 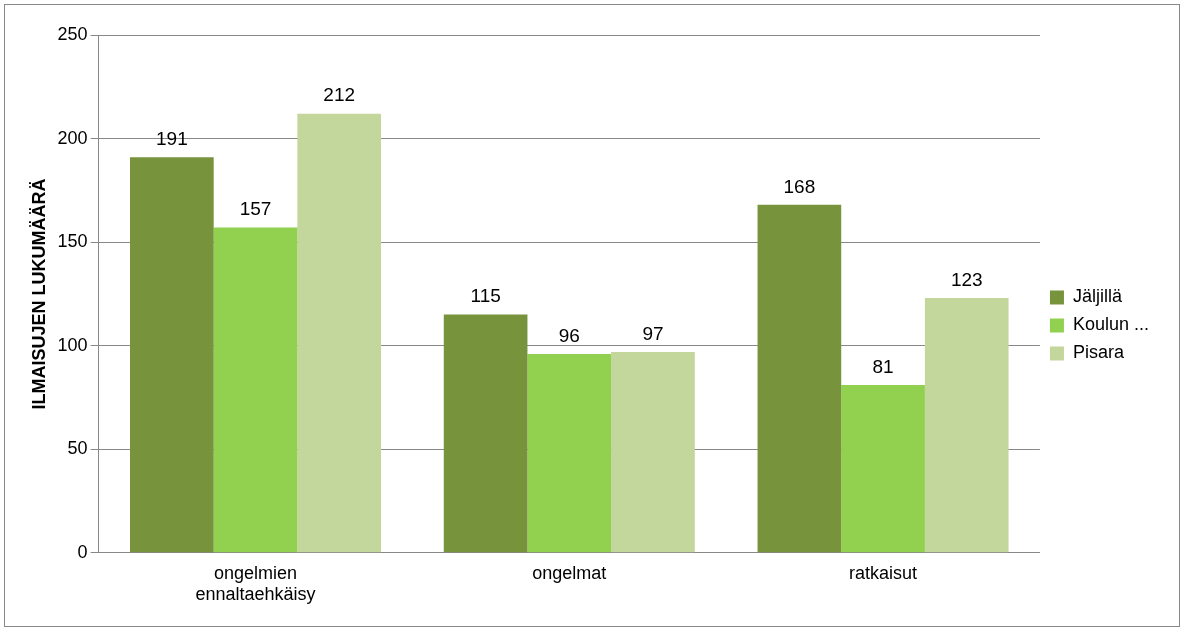 What do you see at coordinates (883, 572) in the screenshot?
I see `x-tick-label: ratkaisut` at bounding box center [883, 572].